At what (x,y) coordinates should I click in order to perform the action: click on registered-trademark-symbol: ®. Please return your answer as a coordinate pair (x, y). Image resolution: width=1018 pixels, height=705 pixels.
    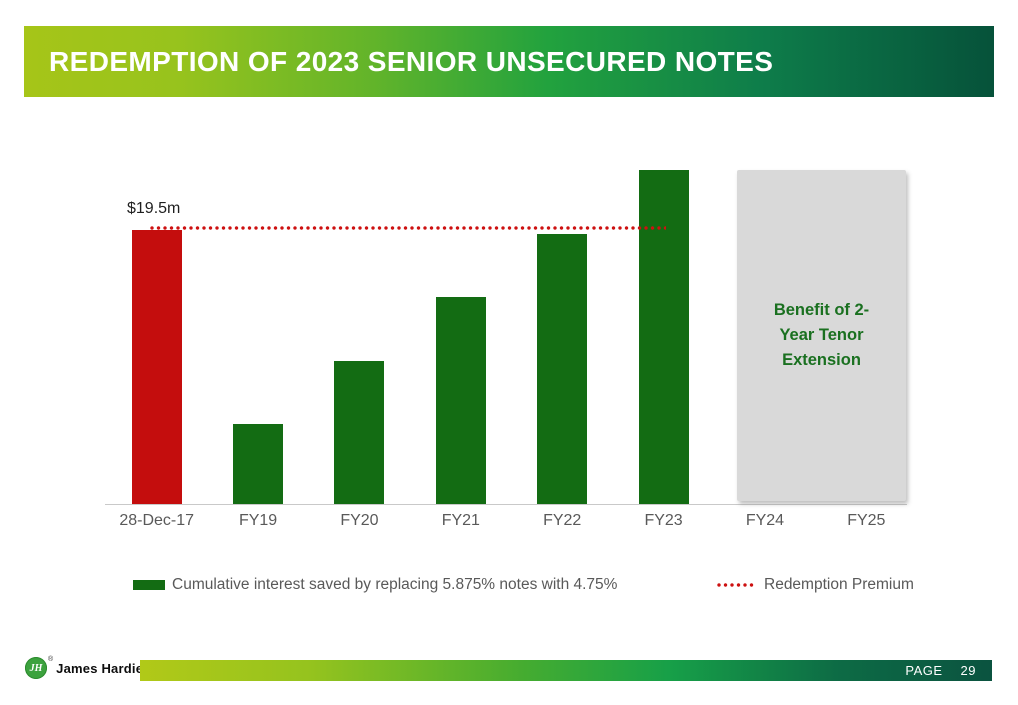
    Looking at the image, I should click on (51, 659).